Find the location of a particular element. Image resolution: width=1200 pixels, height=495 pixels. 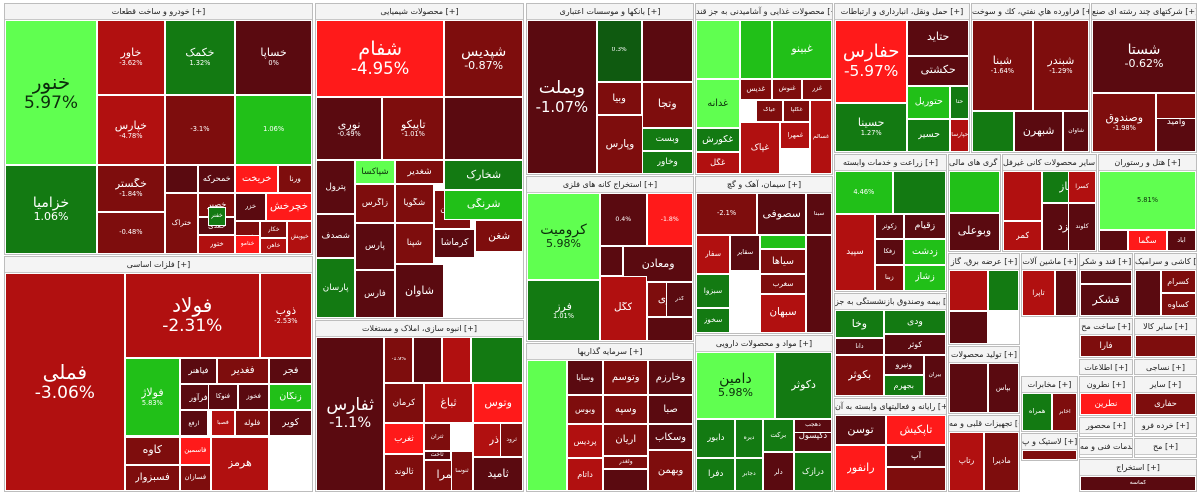

stock-tile: کدر is located at coordinates (679, 299).